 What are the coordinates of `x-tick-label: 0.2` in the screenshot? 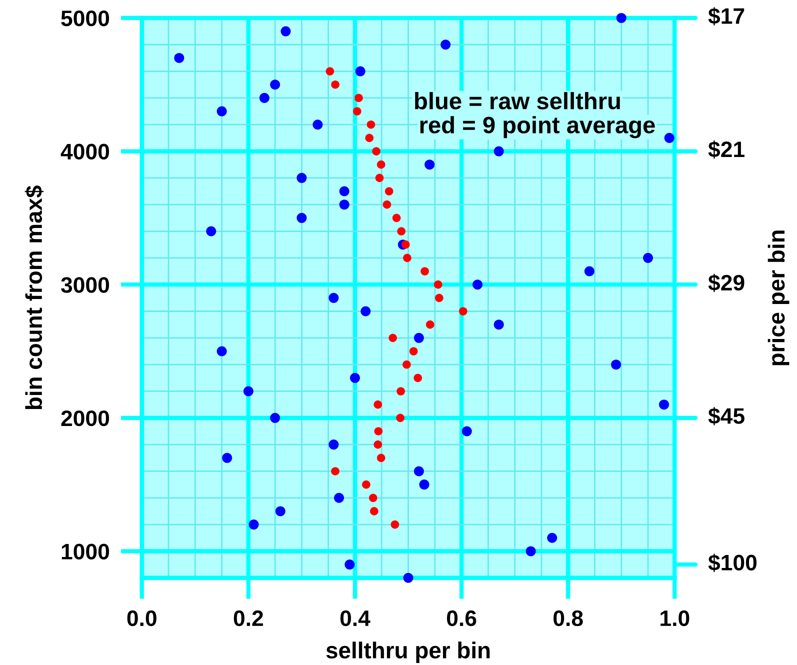 It's located at (248, 618).